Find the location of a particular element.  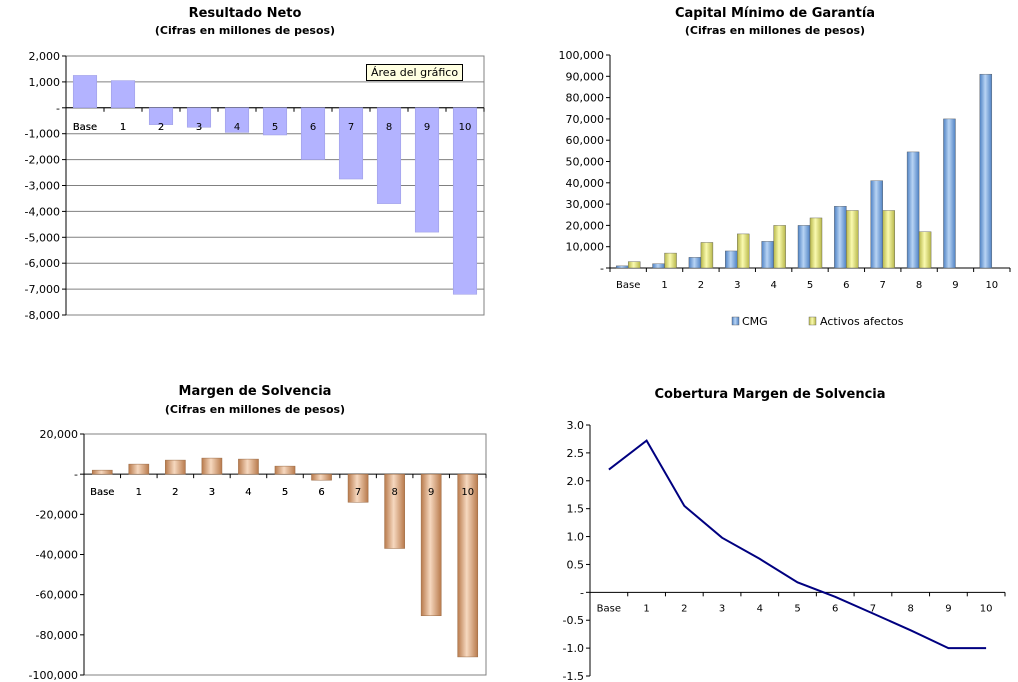

x-tick-label-overlay: Base is located at coordinates (102, 492).